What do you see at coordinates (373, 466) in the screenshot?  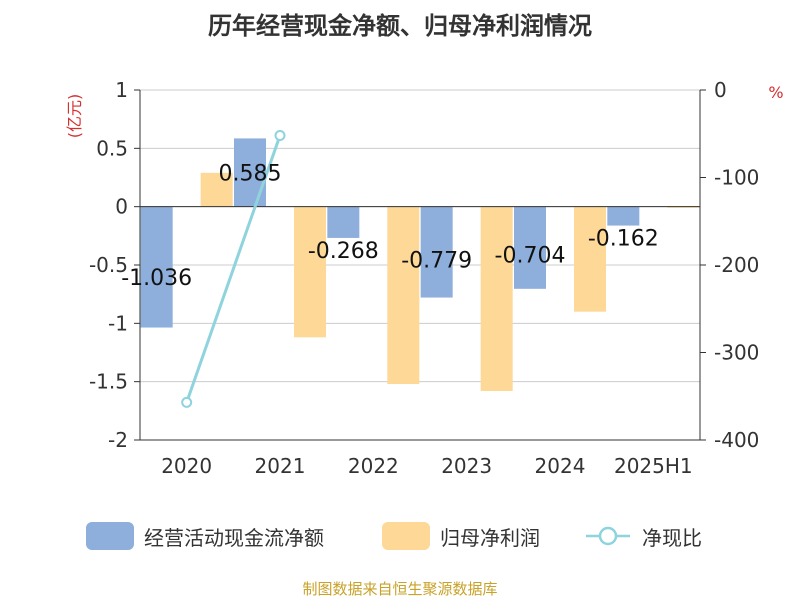 I see `x-tick-label: 2022` at bounding box center [373, 466].